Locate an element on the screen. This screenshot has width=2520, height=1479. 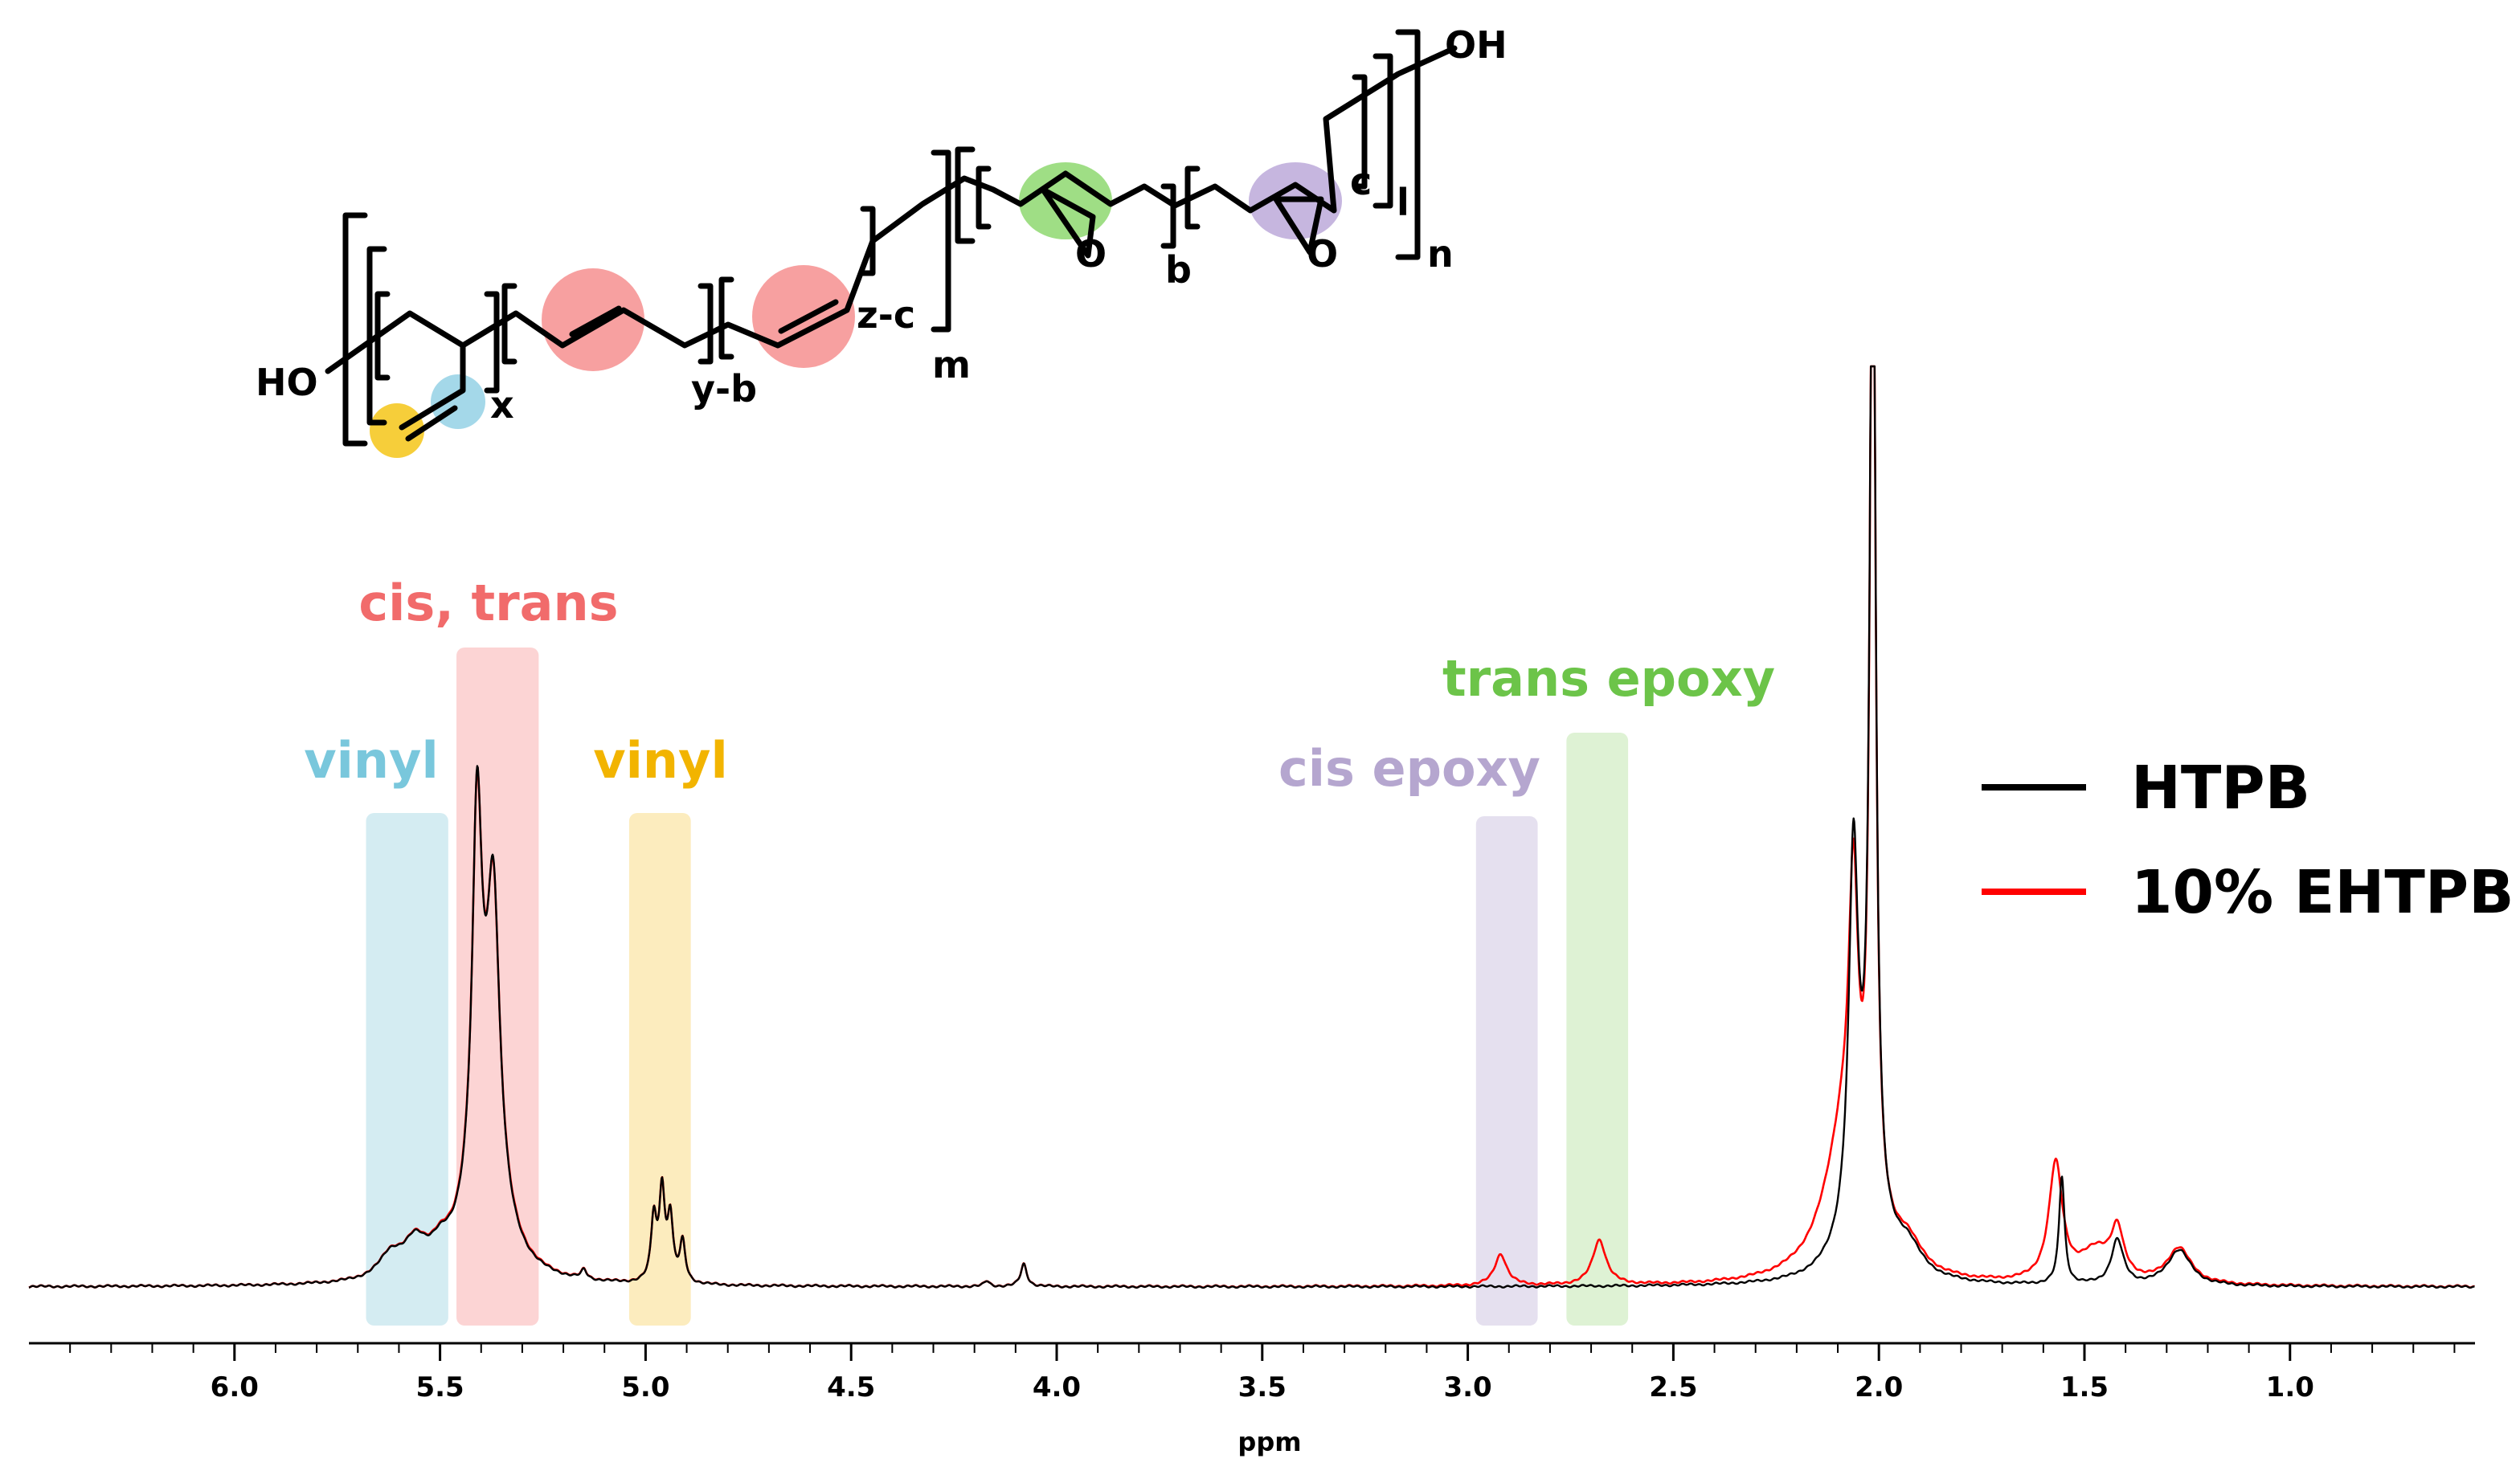
cis-epoxide-ring is located at coordinates (1298, 225).